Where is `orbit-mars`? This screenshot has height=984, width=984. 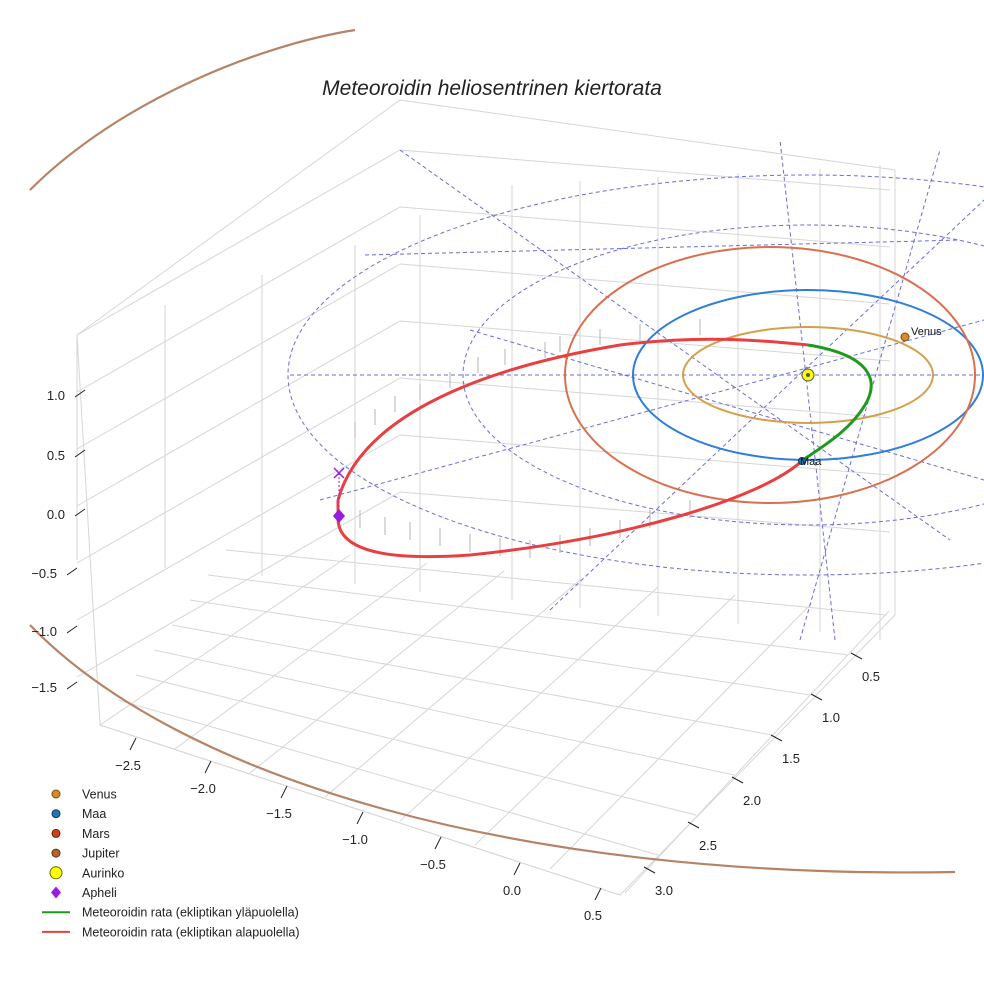 orbit-mars is located at coordinates (770, 375).